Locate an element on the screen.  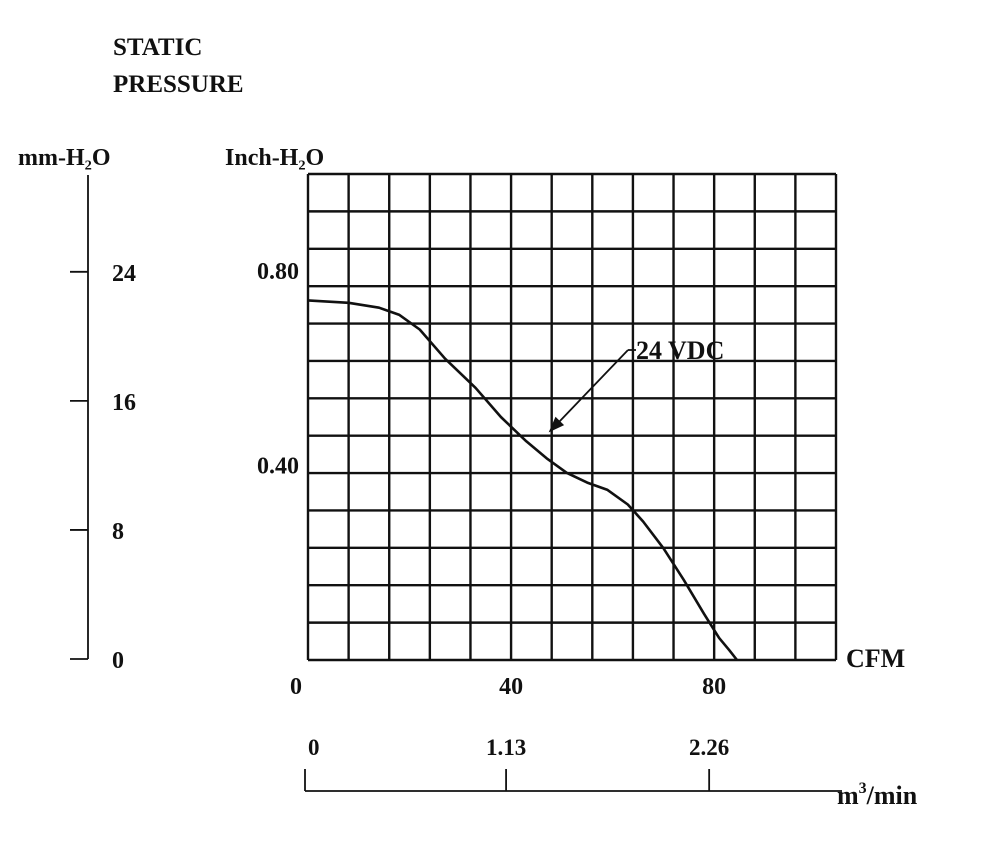
series-label-24vdc: 24 VDC is located at coordinates (680, 350).